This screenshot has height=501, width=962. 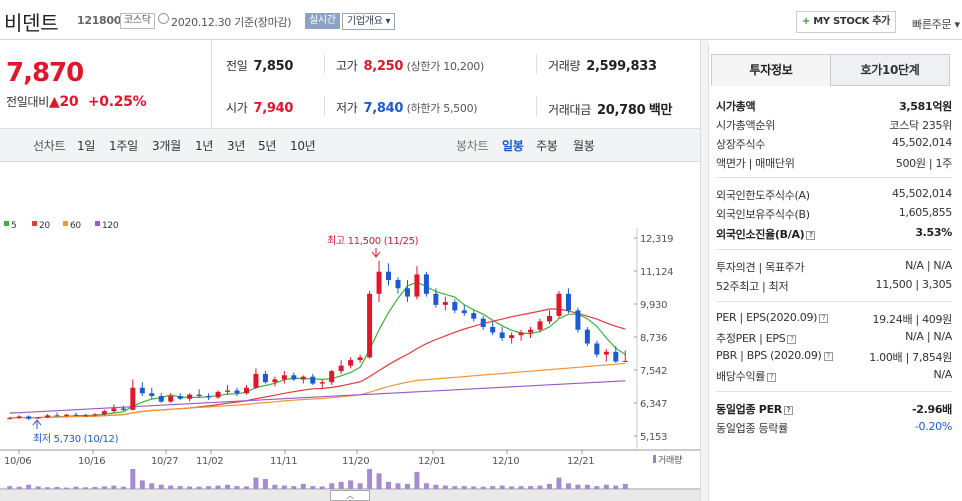 I want to click on company-info-dropdown: 기업개요 ▾, so click(x=369, y=21).